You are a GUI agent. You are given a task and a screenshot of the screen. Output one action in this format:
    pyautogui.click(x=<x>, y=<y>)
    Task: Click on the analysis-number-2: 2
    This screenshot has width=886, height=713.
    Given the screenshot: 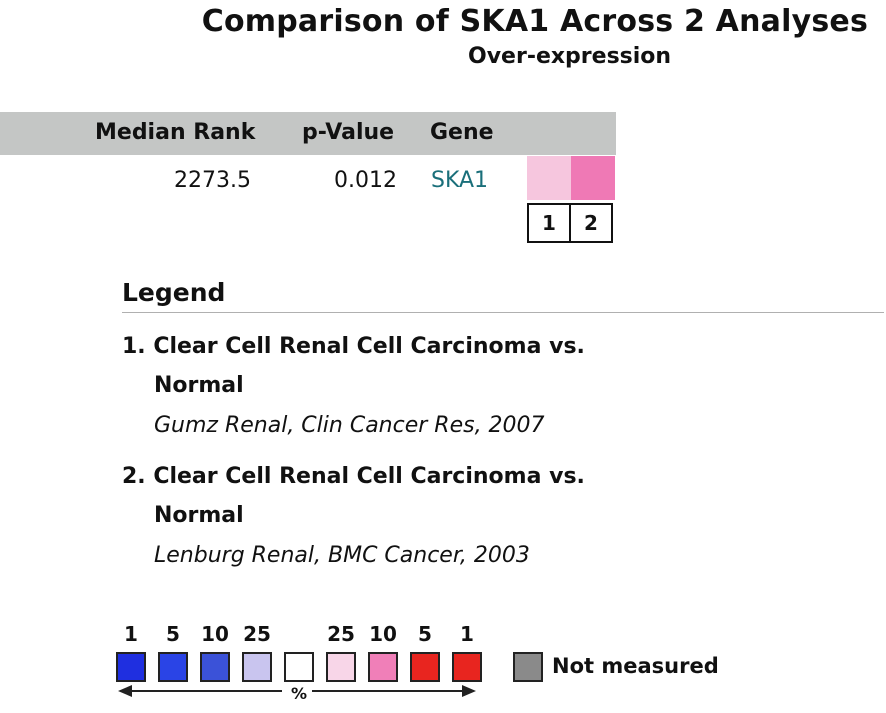 What is the action you would take?
    pyautogui.click(x=591, y=223)
    